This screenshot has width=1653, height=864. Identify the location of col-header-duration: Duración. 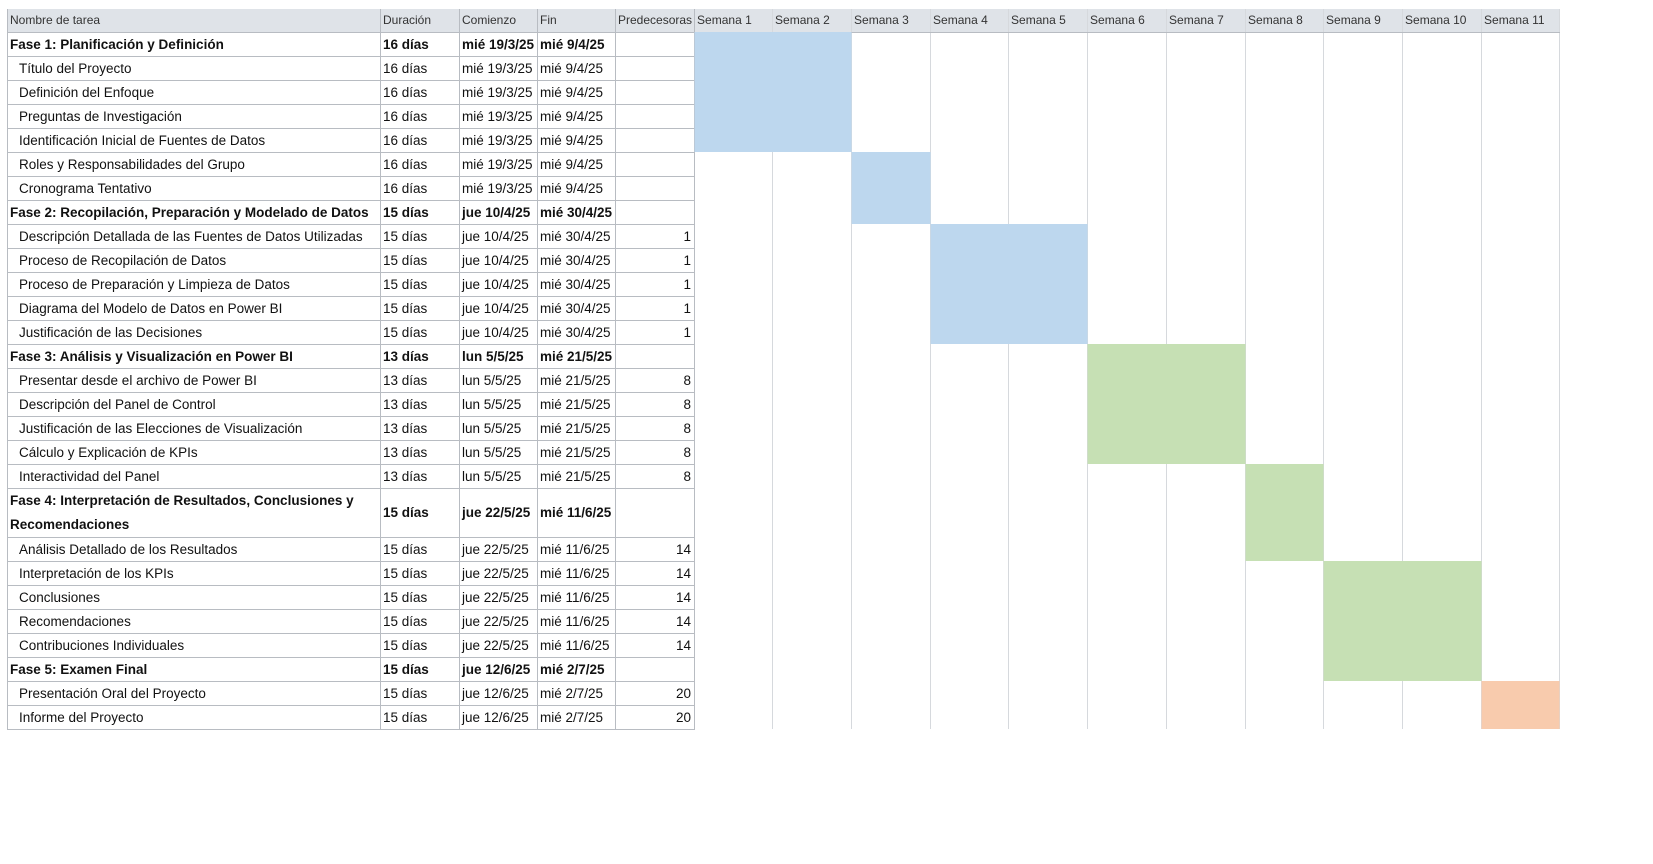
(420, 21).